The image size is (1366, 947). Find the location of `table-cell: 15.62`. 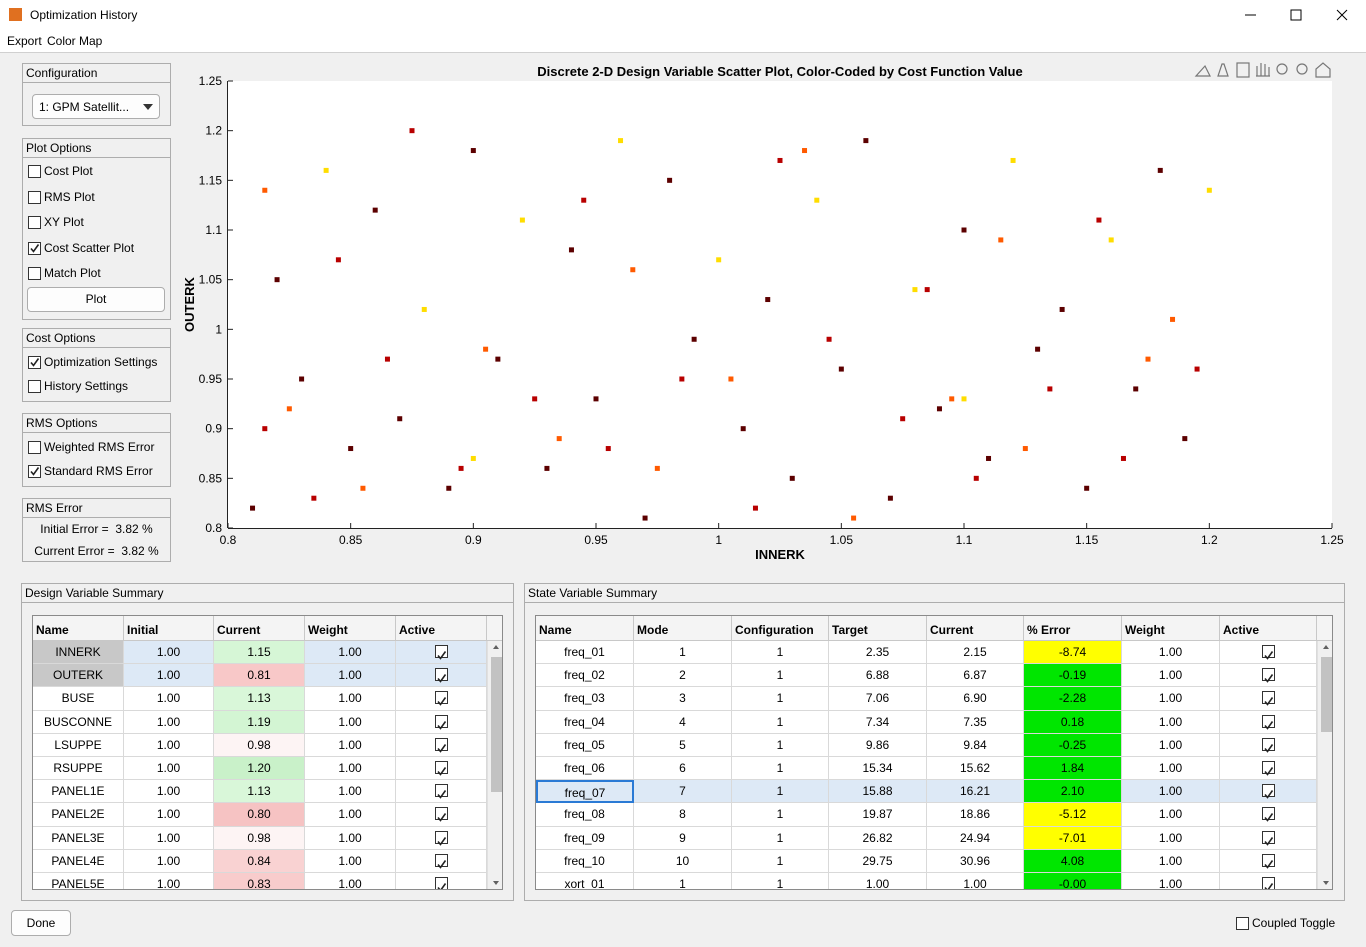

table-cell: 15.62 is located at coordinates (975, 769).